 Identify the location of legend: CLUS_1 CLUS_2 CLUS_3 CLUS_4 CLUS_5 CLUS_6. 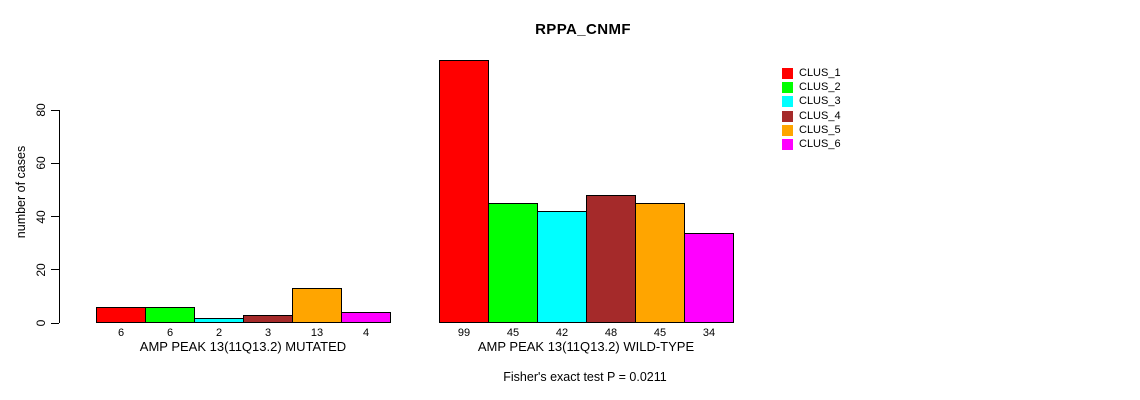
(811, 109).